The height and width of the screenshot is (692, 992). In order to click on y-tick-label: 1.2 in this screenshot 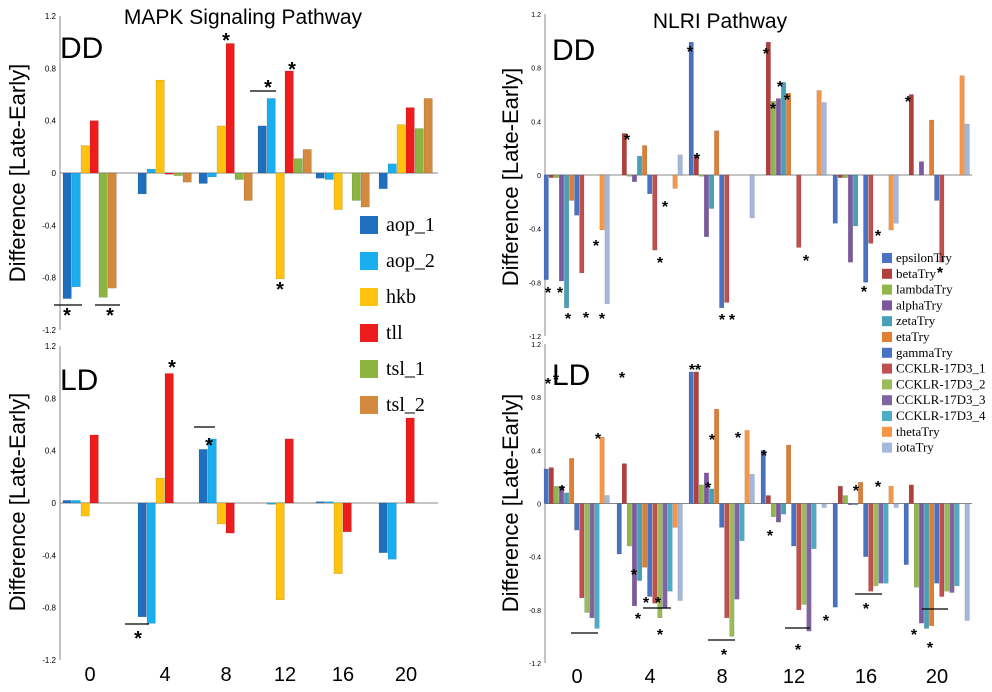, I will do `click(51, 346)`.